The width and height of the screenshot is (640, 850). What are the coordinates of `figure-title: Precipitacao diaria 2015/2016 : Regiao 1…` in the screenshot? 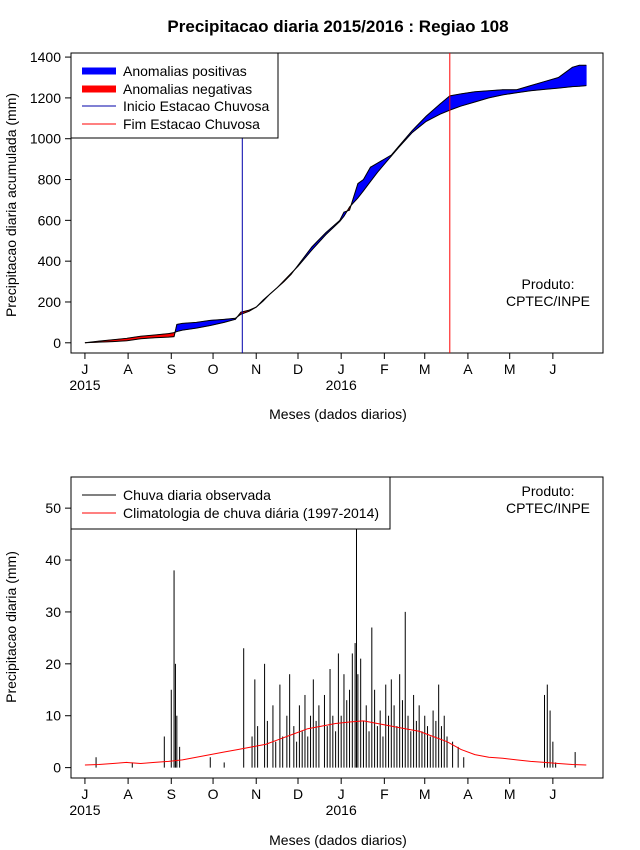 It's located at (337, 26).